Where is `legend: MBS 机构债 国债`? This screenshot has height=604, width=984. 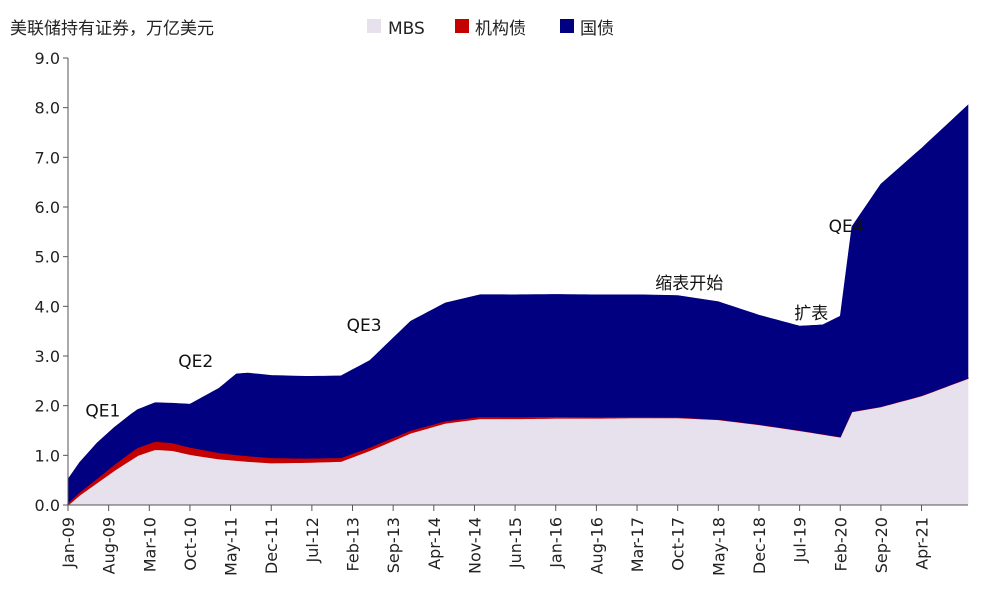
legend: MBS 机构债 国债 is located at coordinates (490, 29).